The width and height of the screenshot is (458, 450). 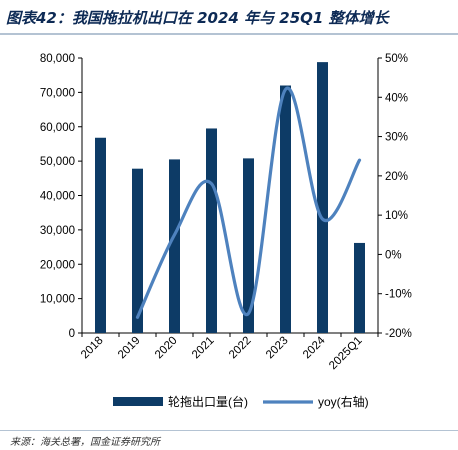 What do you see at coordinates (398, 334) in the screenshot?
I see `right-tick-label: -20%` at bounding box center [398, 334].